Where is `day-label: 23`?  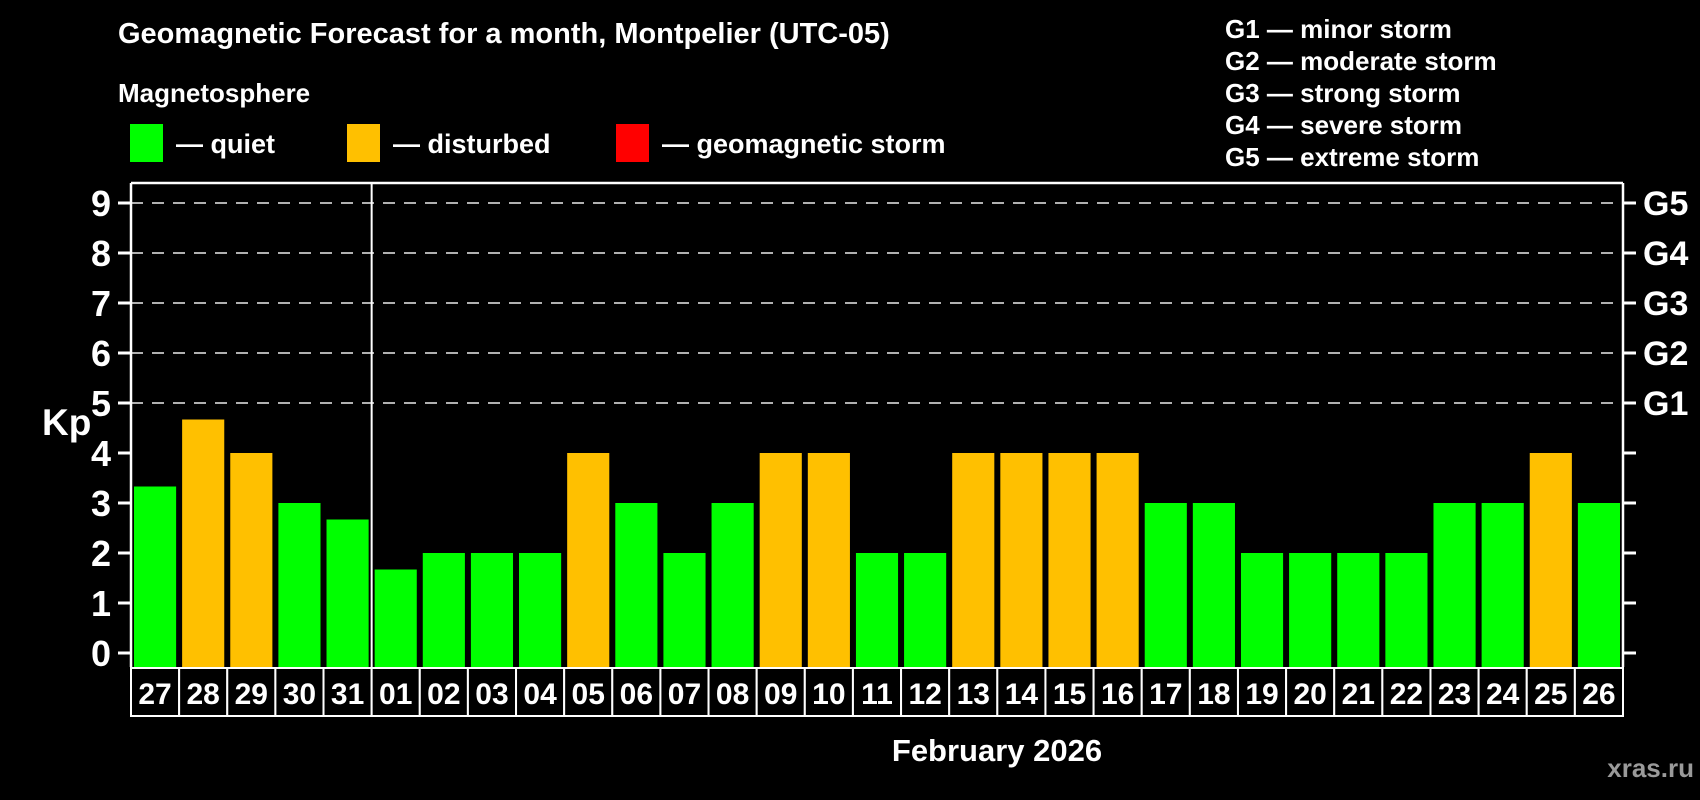 day-label: 23 is located at coordinates (1454, 694).